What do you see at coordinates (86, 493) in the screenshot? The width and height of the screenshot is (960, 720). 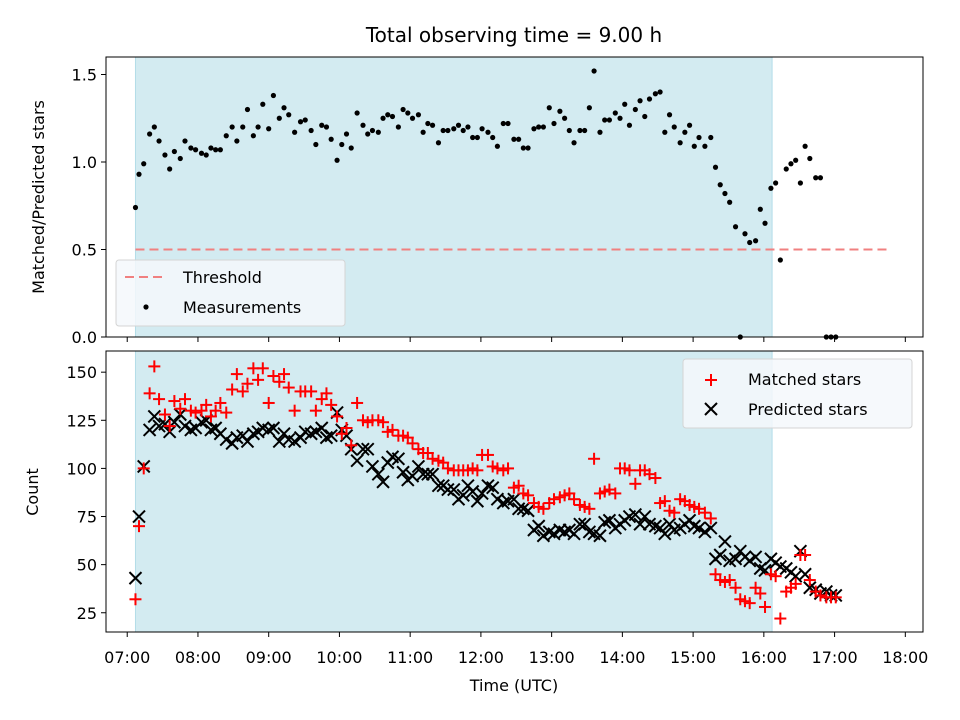 I see `bottom-y-axis: 25 50 75 100 125 150` at bounding box center [86, 493].